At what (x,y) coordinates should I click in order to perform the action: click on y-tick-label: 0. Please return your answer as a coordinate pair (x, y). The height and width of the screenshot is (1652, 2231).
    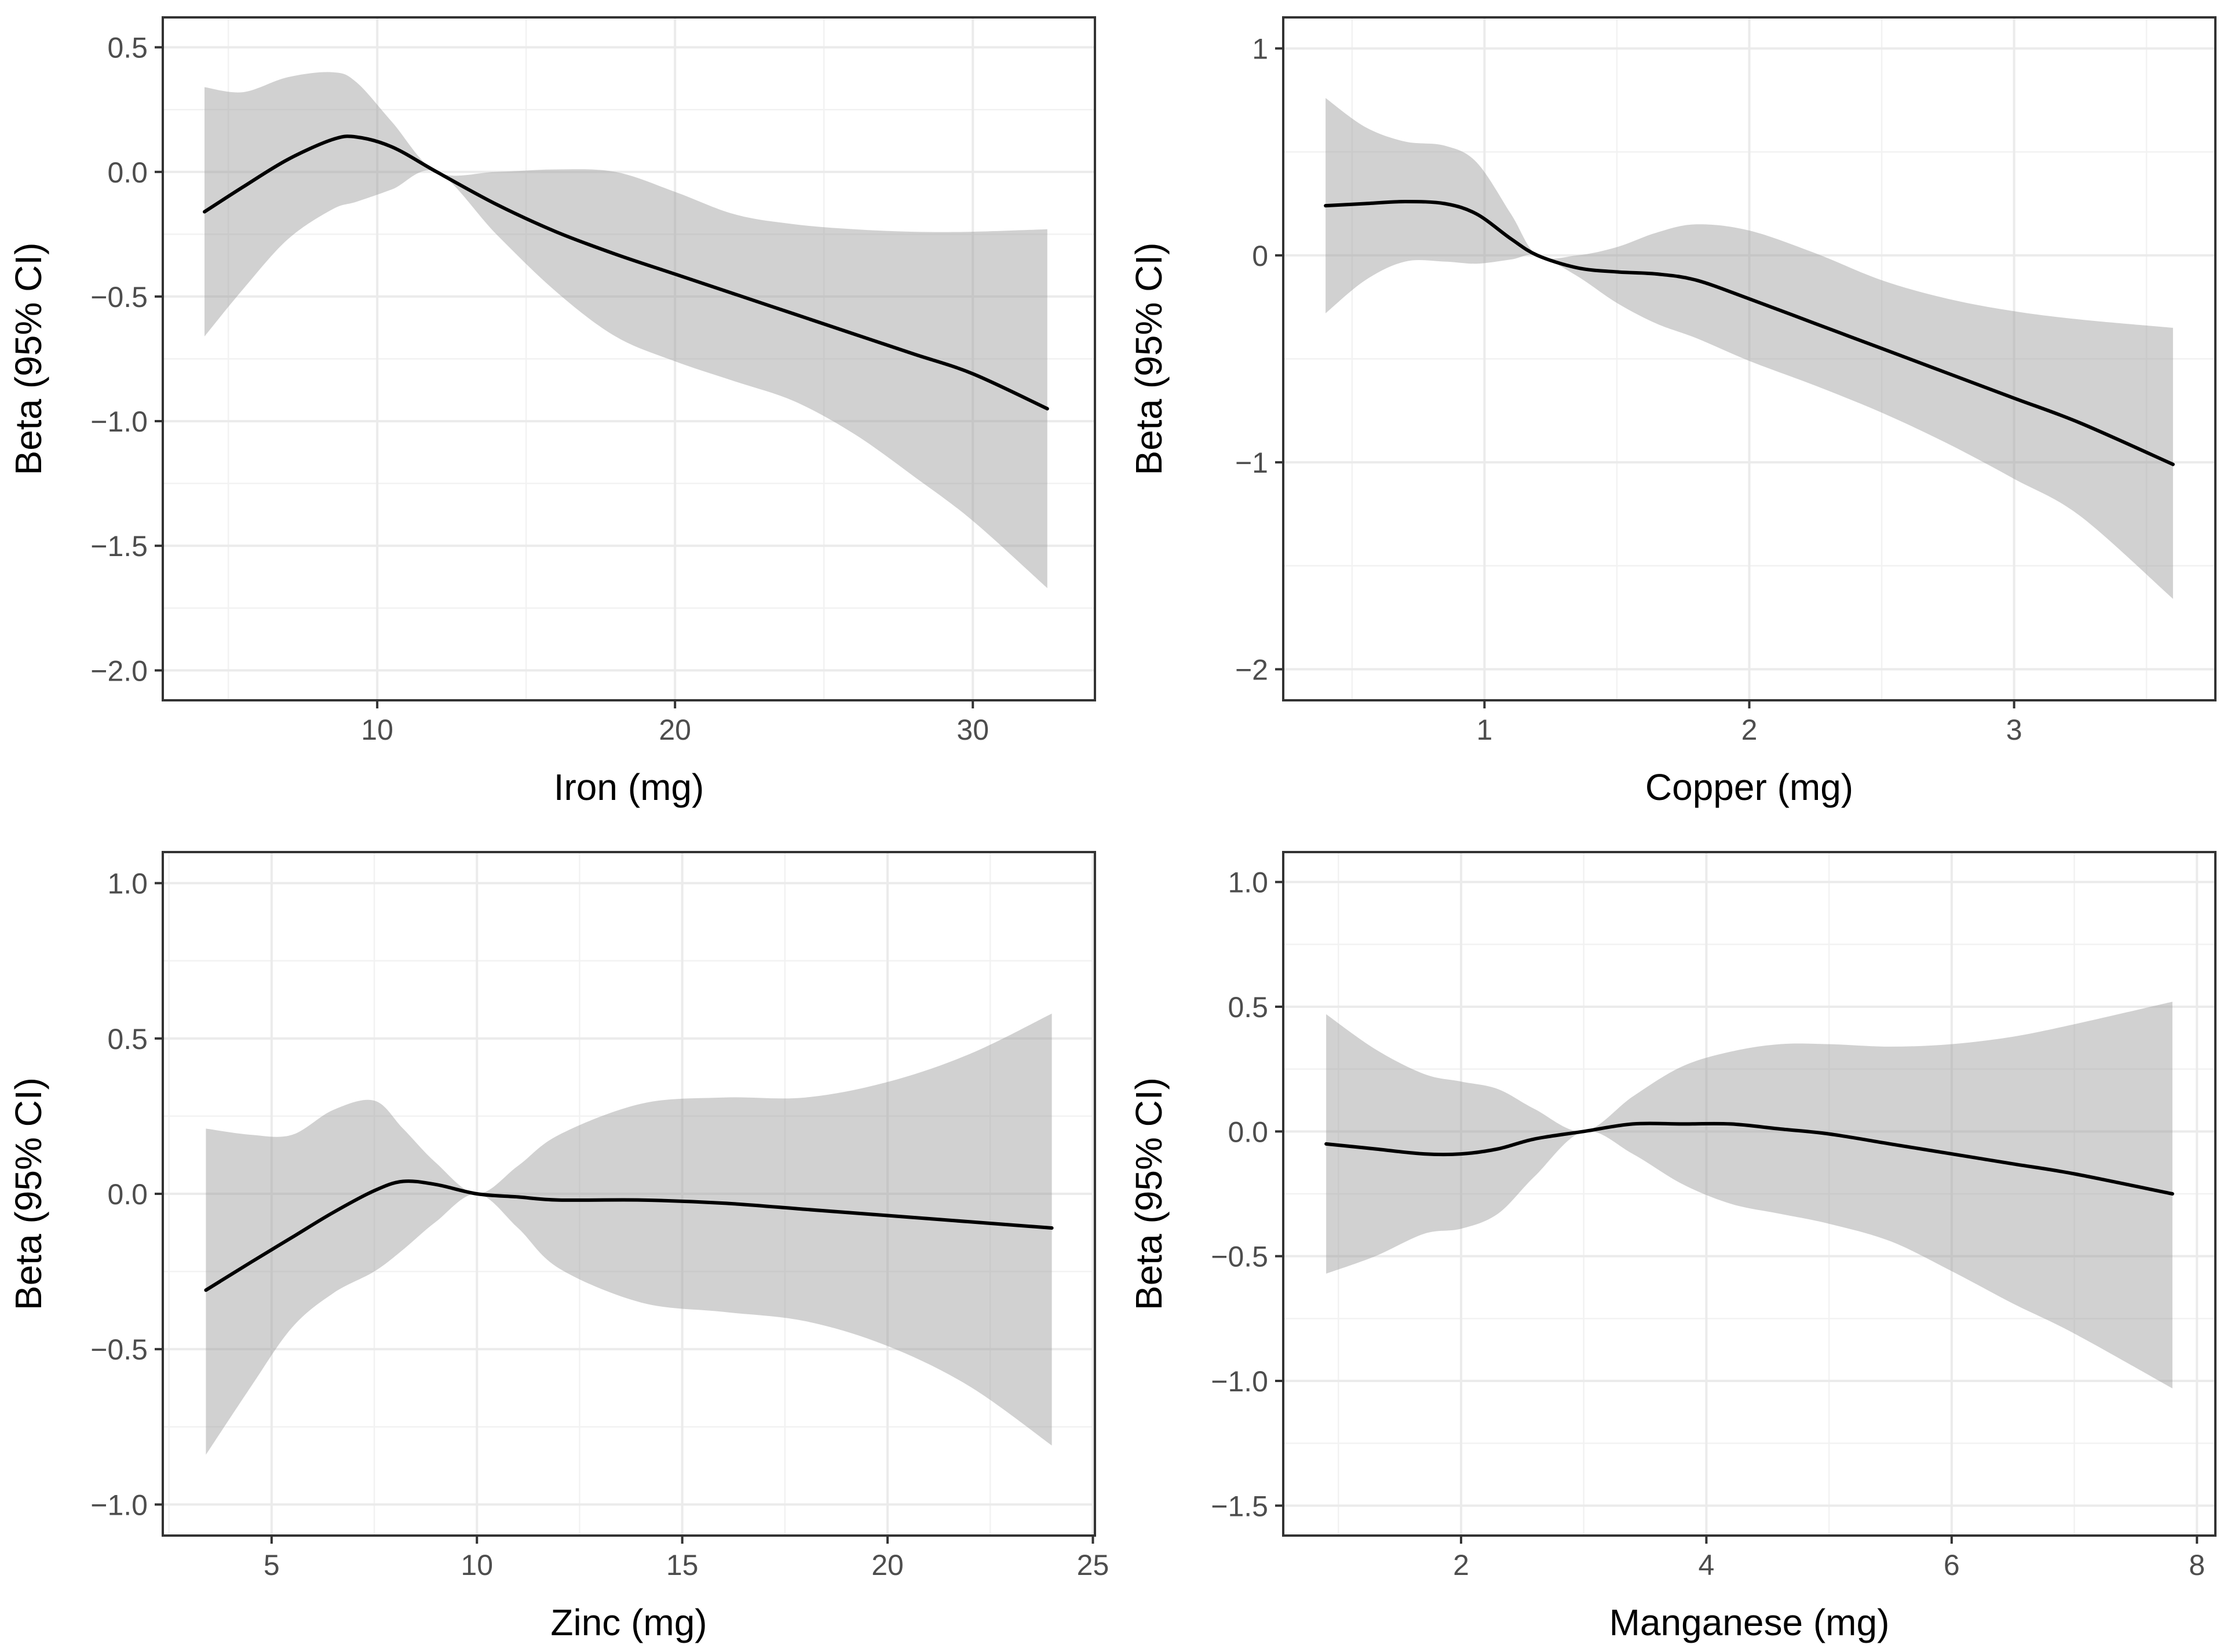
    Looking at the image, I should click on (1260, 256).